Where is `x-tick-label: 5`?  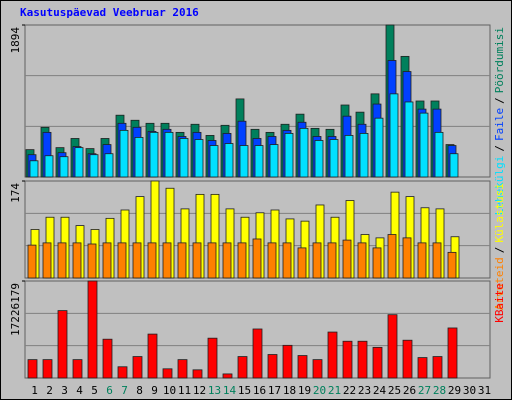
x-tick-label: 5 is located at coordinates (94, 390).